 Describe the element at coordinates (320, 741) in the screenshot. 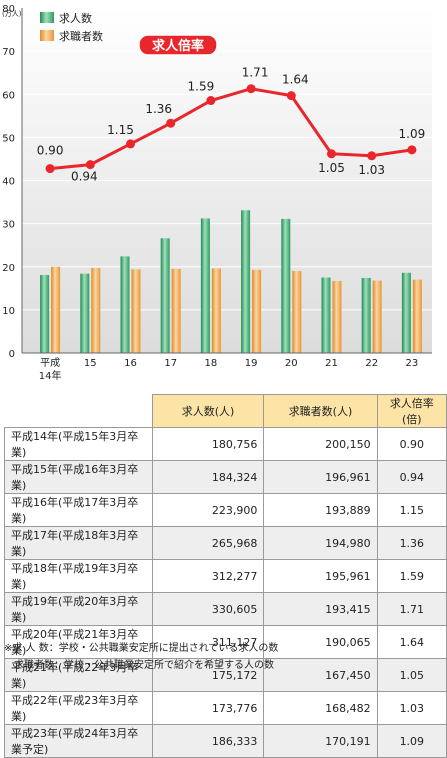

I see `cell-seekers: 170,191` at that location.